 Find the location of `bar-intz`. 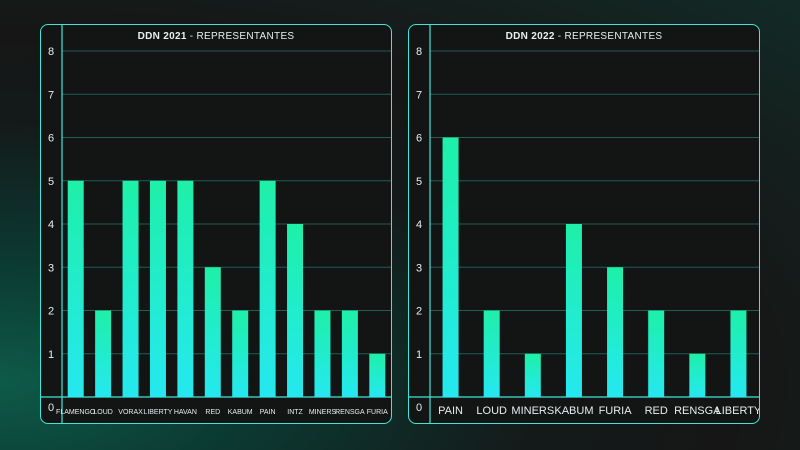

bar-intz is located at coordinates (295, 310).